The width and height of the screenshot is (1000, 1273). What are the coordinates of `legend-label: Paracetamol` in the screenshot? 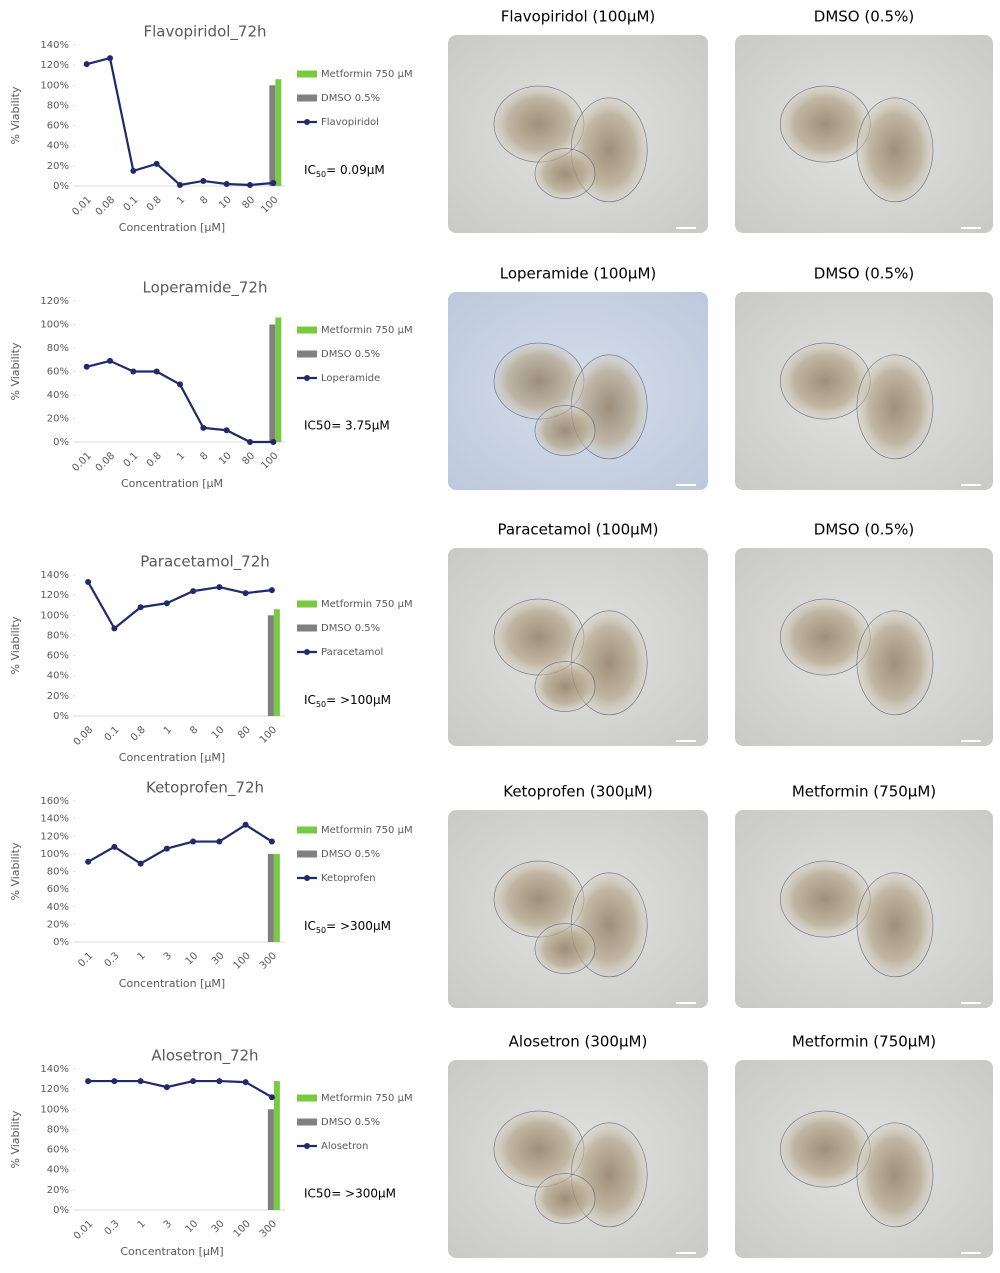 It's located at (352, 652).